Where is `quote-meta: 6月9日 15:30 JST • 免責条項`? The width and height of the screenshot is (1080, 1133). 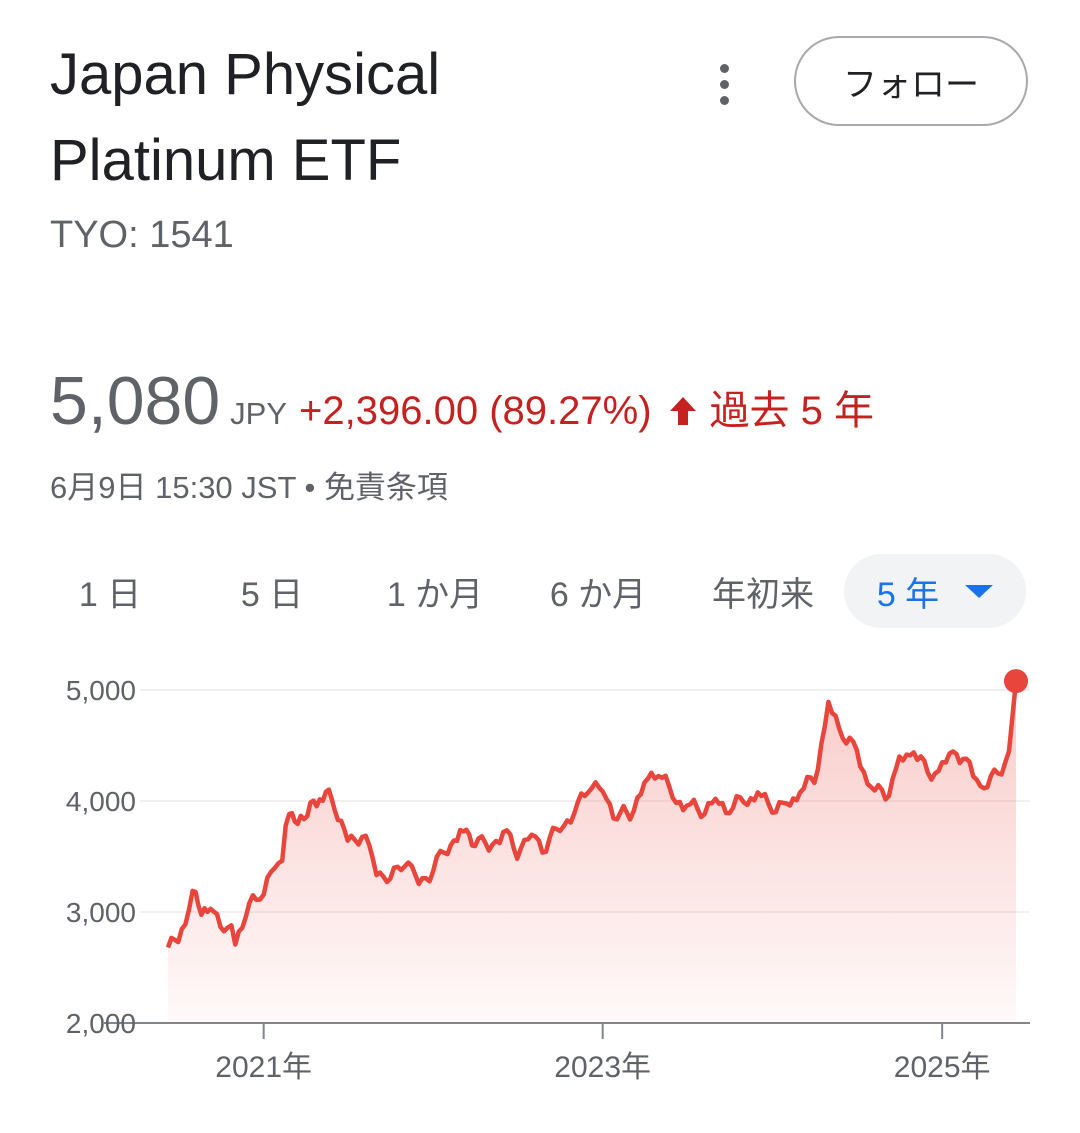 quote-meta: 6月9日 15:30 JST • 免責条項 is located at coordinates (249, 484).